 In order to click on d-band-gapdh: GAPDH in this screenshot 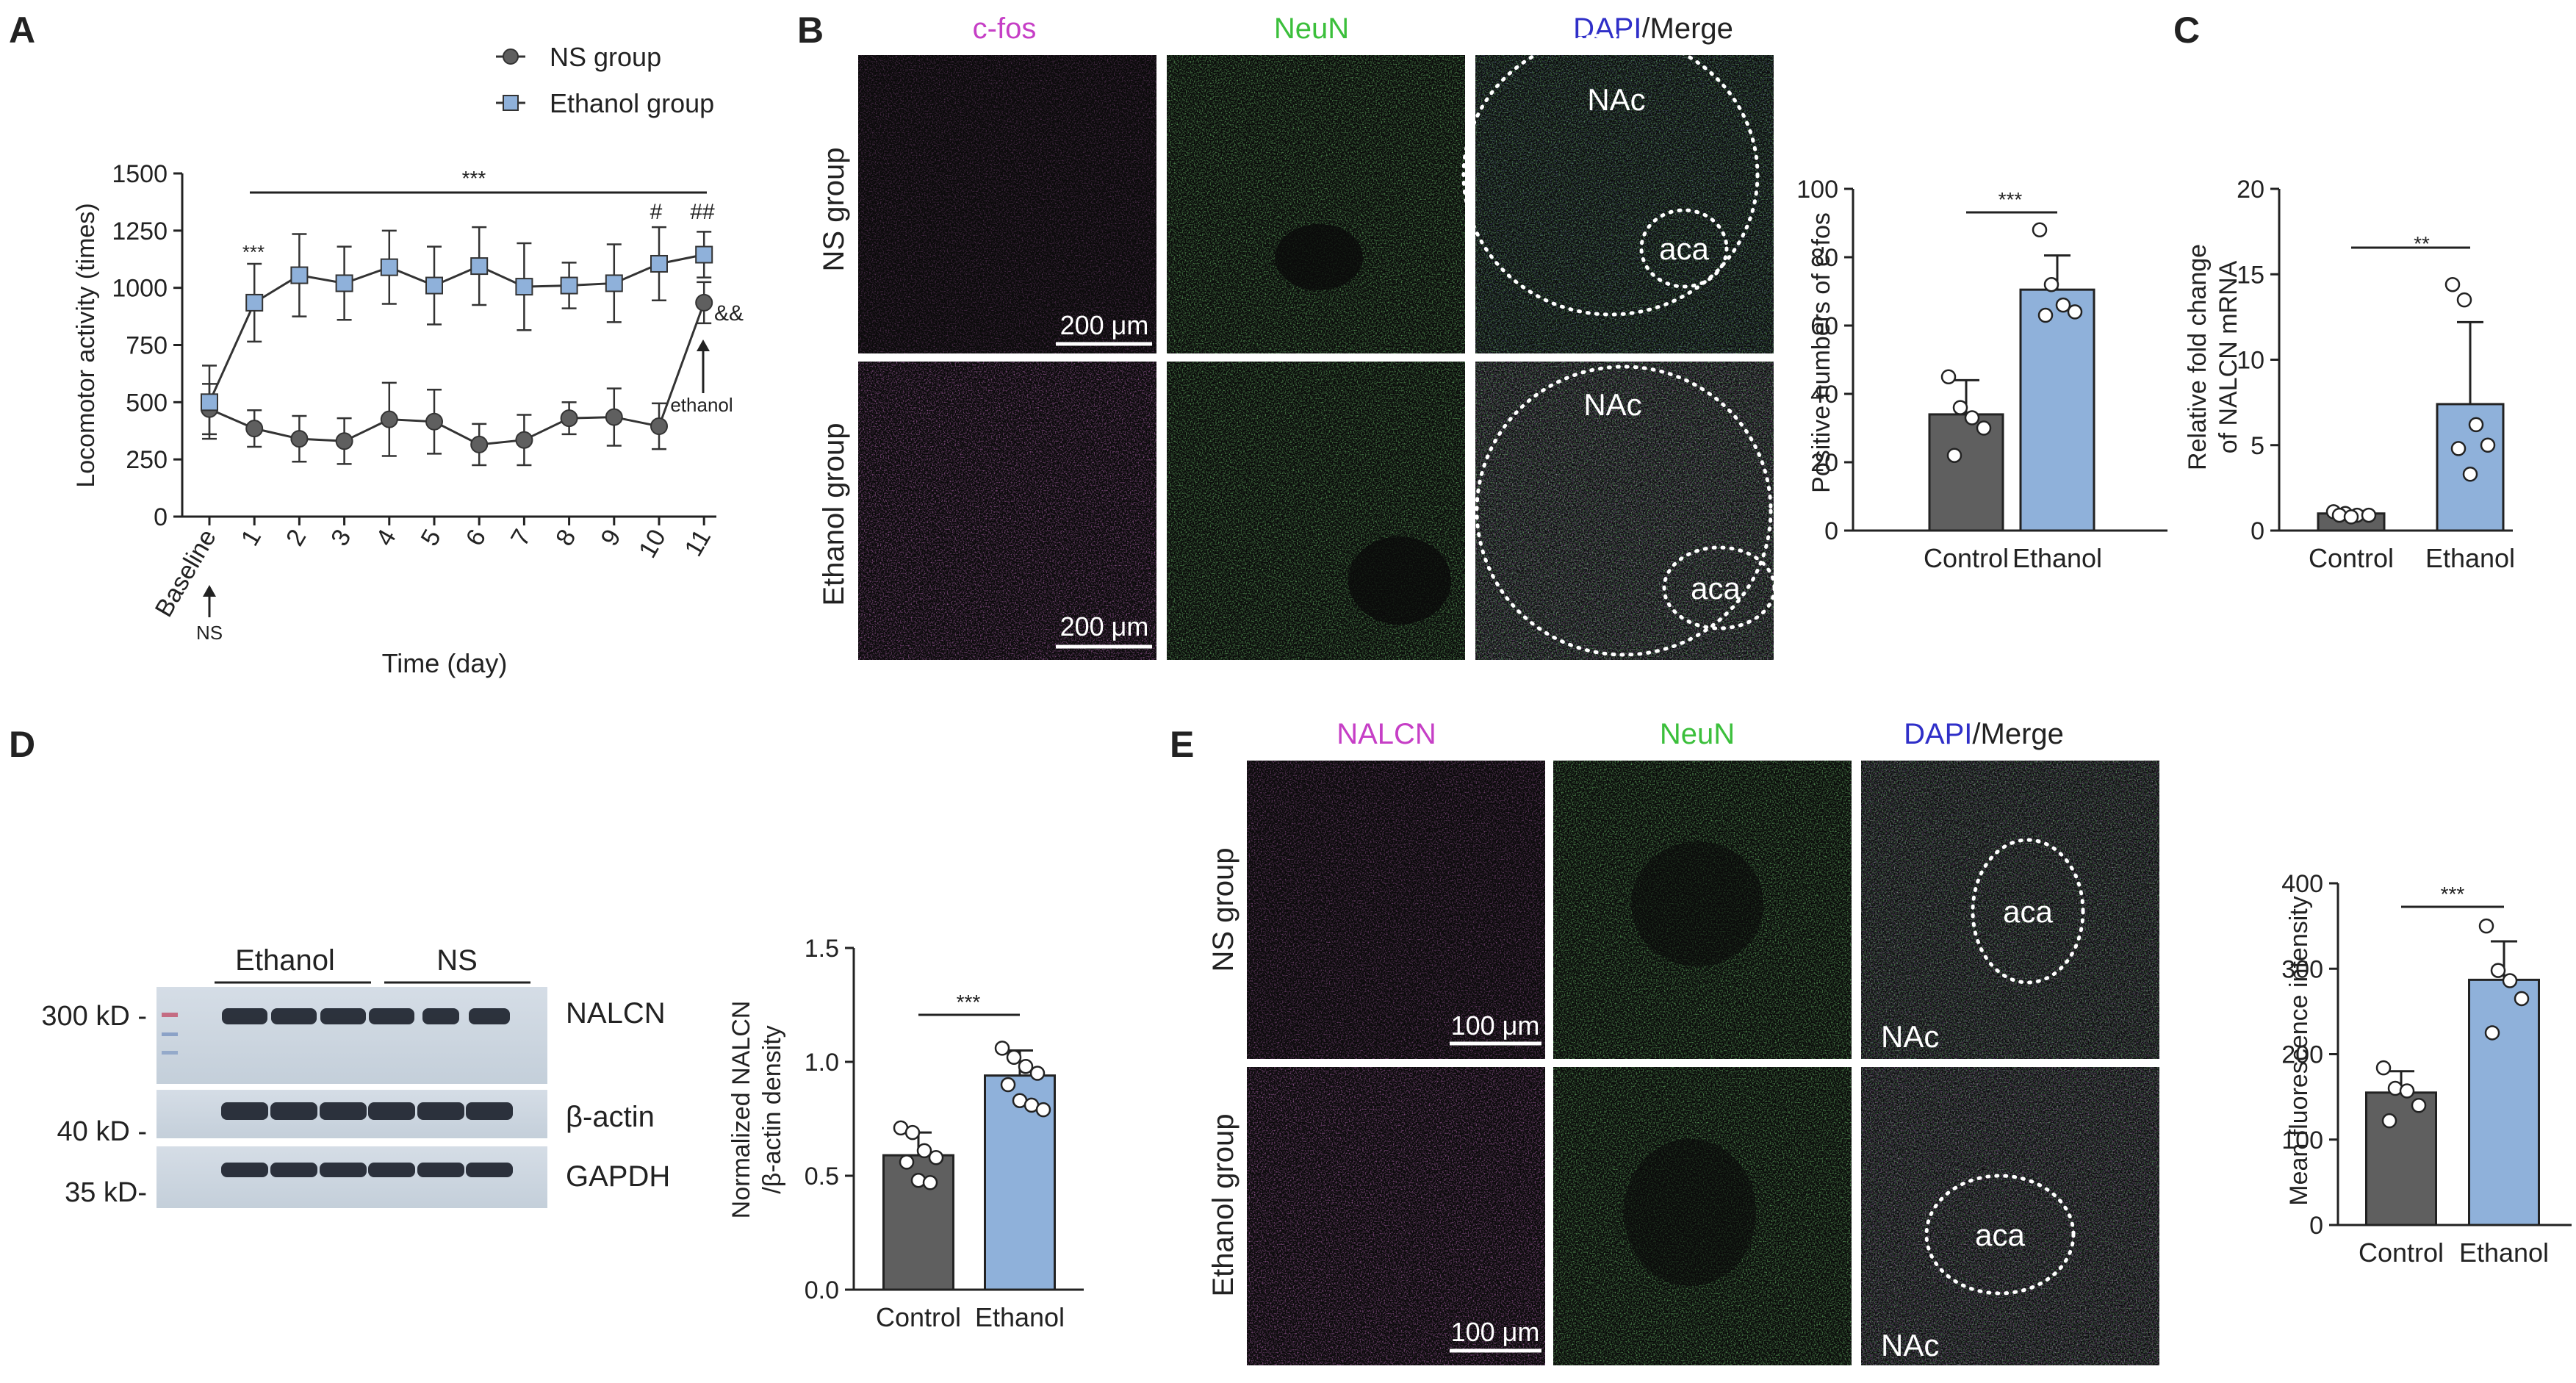, I will do `click(618, 1176)`.